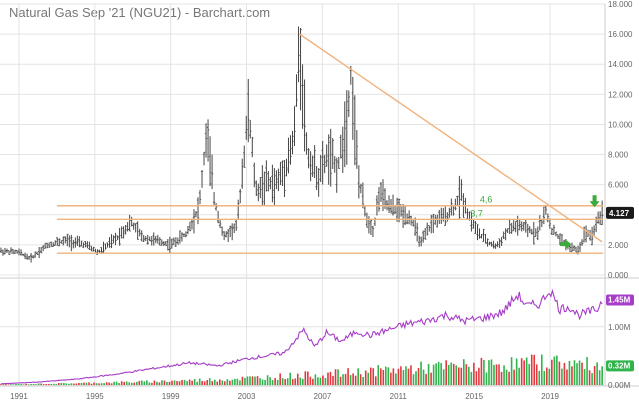  I want to click on last-price-badge: 4.127, so click(620, 212).